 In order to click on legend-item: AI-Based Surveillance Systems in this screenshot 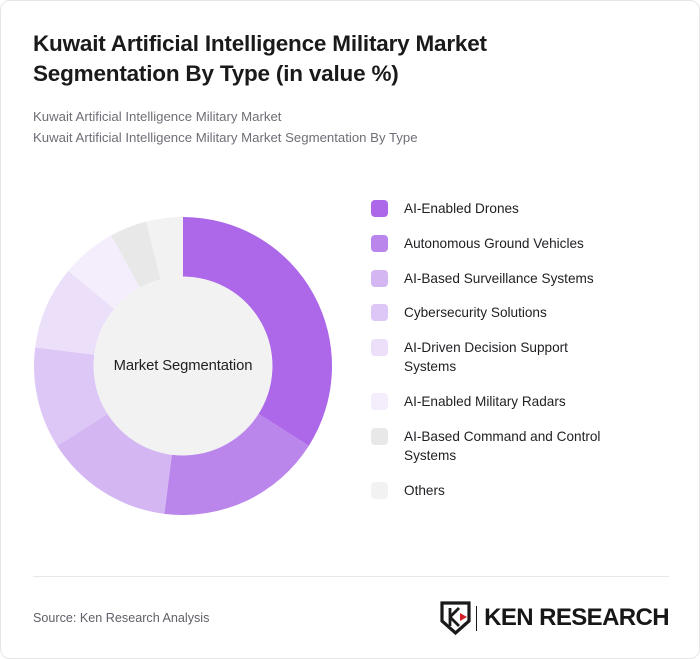, I will do `click(527, 278)`.